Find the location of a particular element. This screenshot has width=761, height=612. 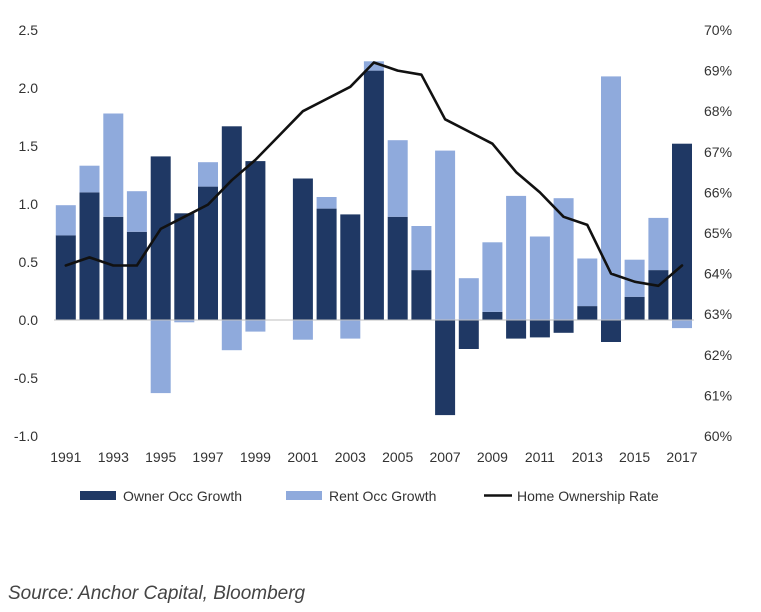

owner-occ-bar-2017 is located at coordinates (682, 231).